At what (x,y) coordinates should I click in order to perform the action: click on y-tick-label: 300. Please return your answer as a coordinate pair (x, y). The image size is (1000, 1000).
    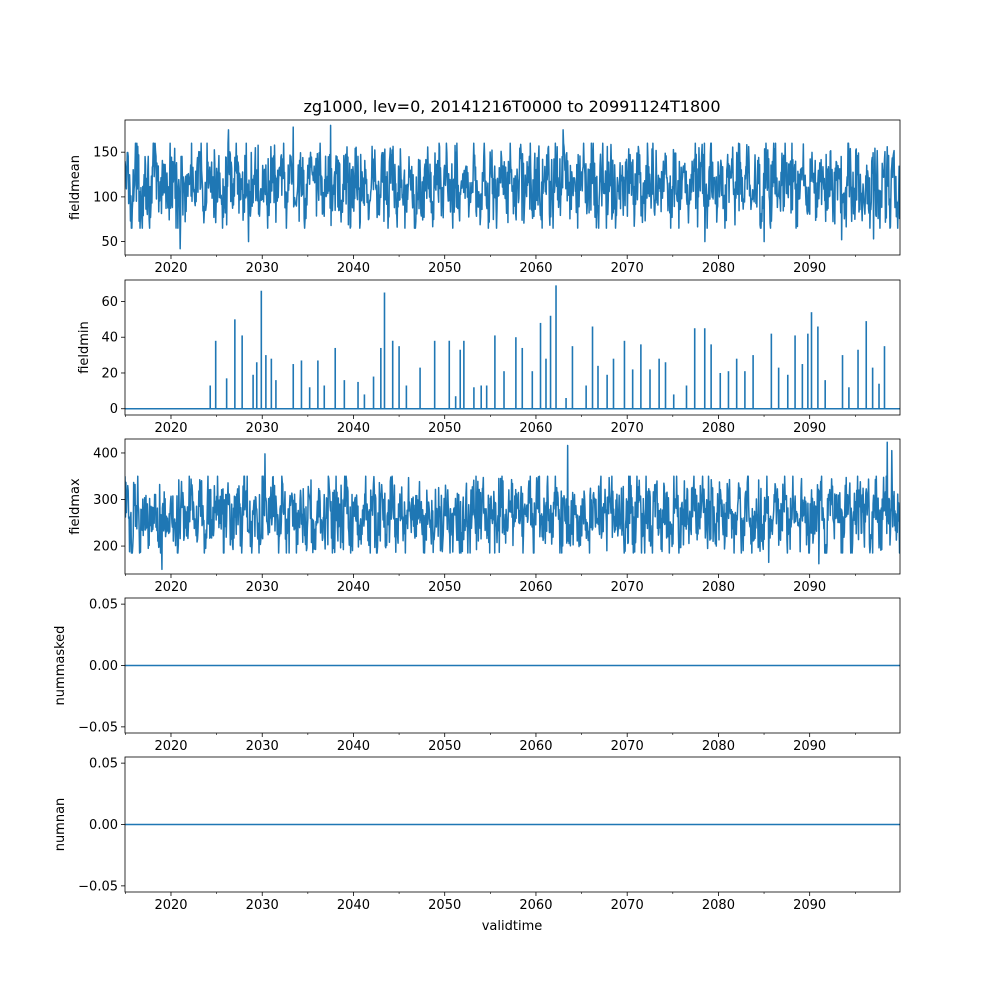
    Looking at the image, I should click on (105, 500).